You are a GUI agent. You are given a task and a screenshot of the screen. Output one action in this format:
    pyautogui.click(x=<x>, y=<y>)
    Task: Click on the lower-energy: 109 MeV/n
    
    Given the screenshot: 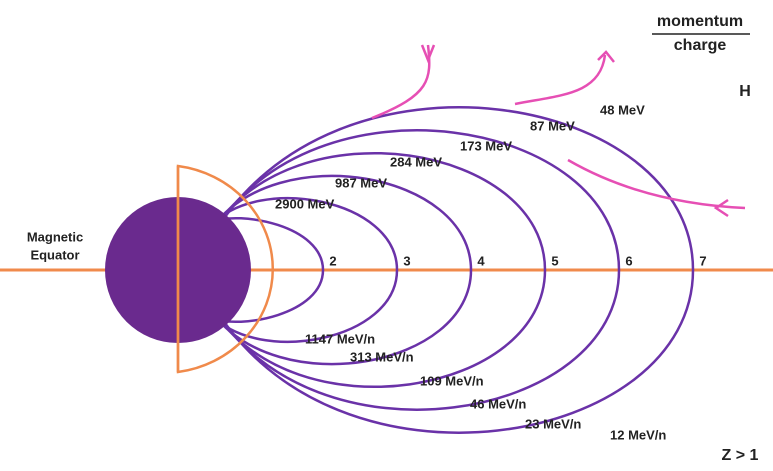 What is the action you would take?
    pyautogui.click(x=452, y=380)
    